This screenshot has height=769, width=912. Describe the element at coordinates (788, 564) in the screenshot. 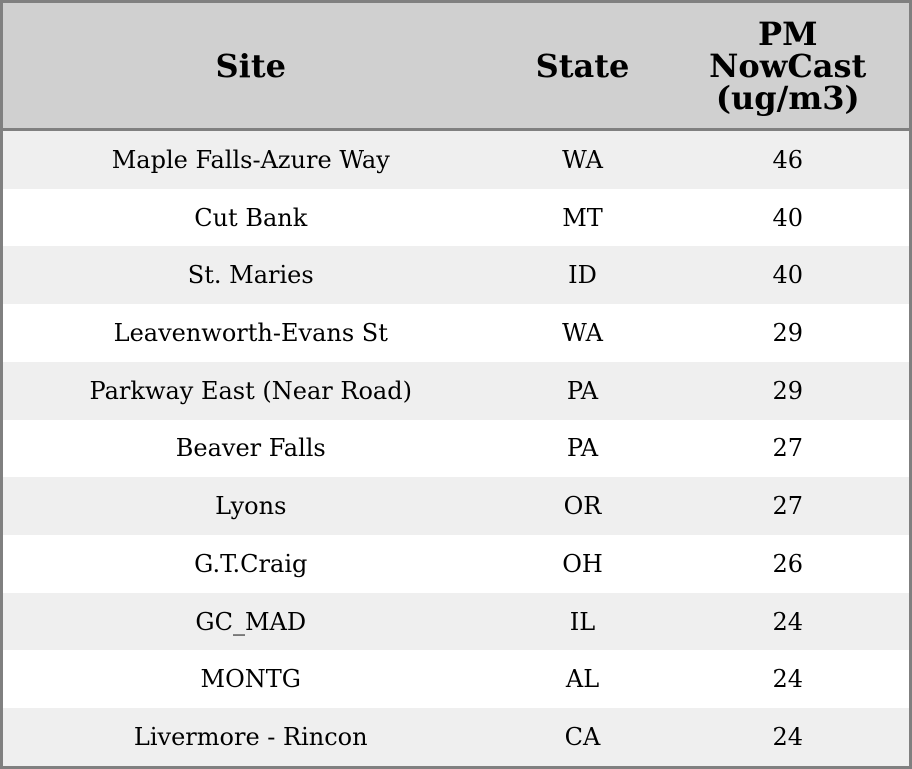

I see `cell-pm: 26` at that location.